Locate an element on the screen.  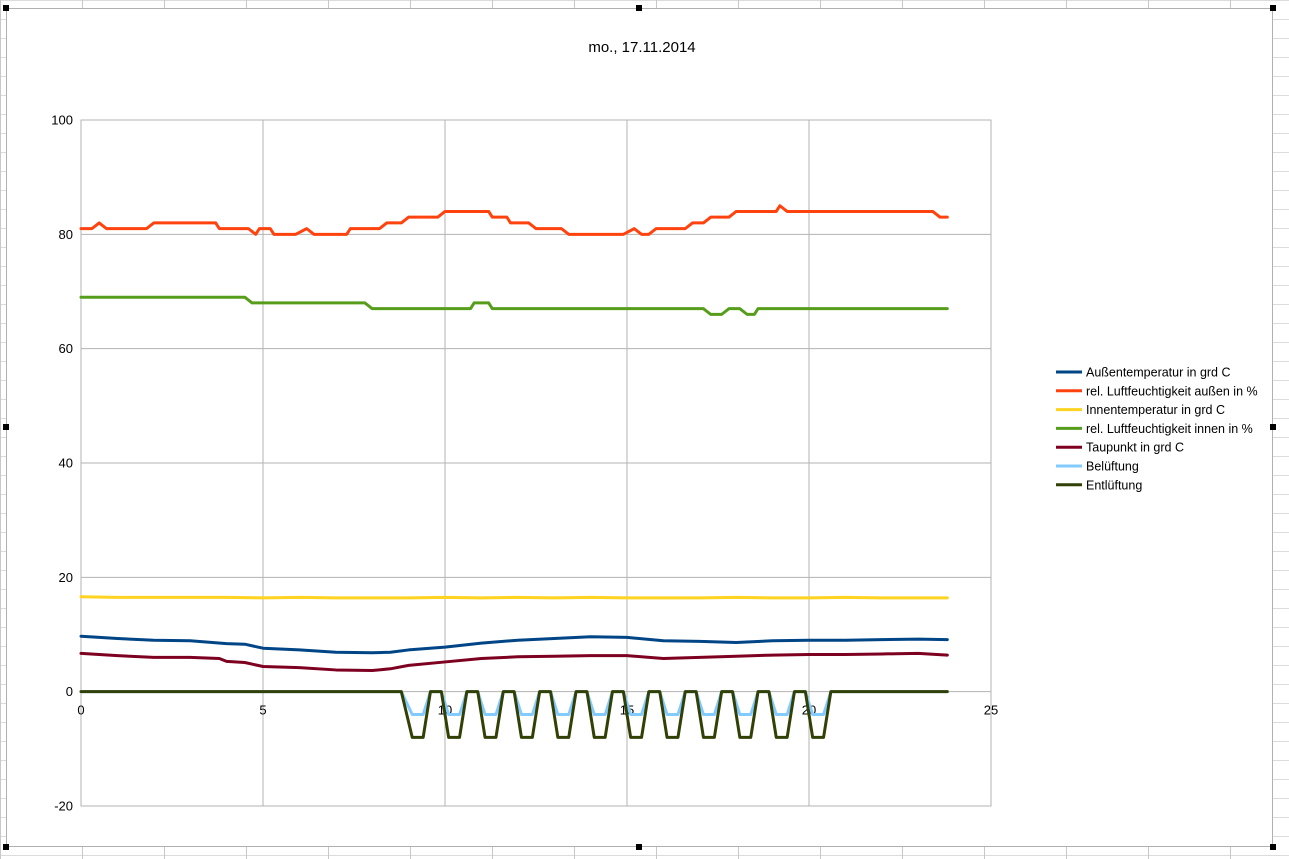
legend-label-6: Entlüftung is located at coordinates (1114, 485).